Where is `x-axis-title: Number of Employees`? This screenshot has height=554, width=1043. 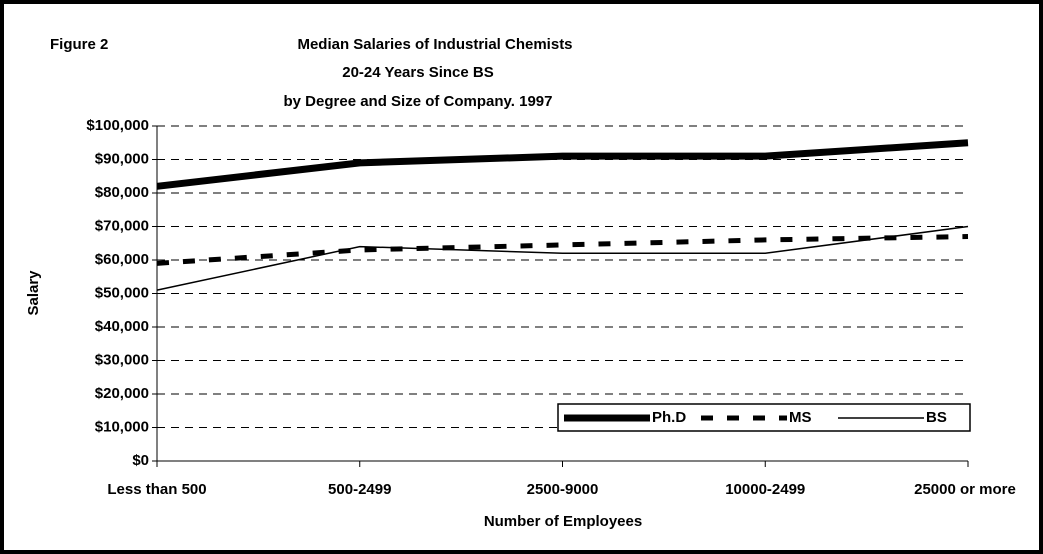 x-axis-title: Number of Employees is located at coordinates (563, 521).